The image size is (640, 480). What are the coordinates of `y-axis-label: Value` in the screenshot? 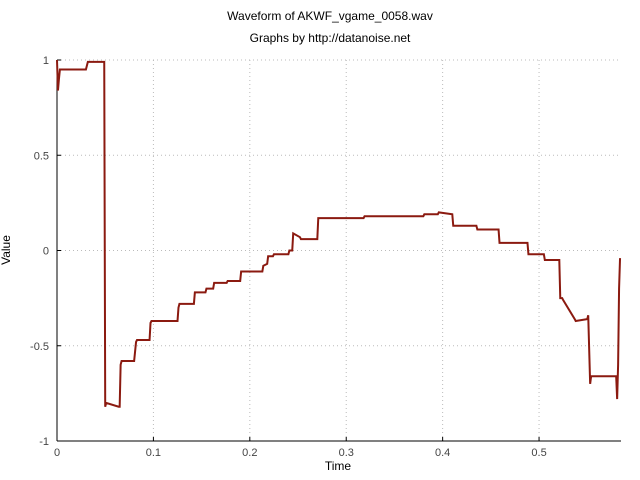 It's located at (6, 250).